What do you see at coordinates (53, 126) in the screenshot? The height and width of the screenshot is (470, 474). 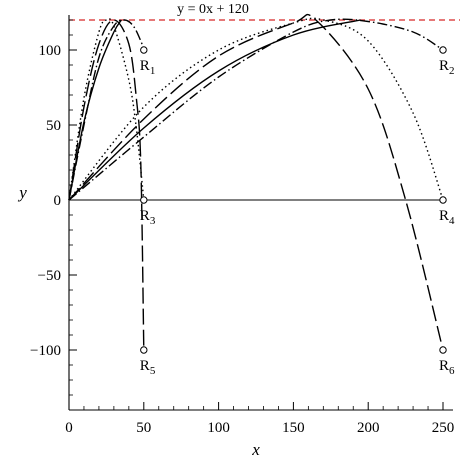 I see `y-tick-label: 50` at bounding box center [53, 126].